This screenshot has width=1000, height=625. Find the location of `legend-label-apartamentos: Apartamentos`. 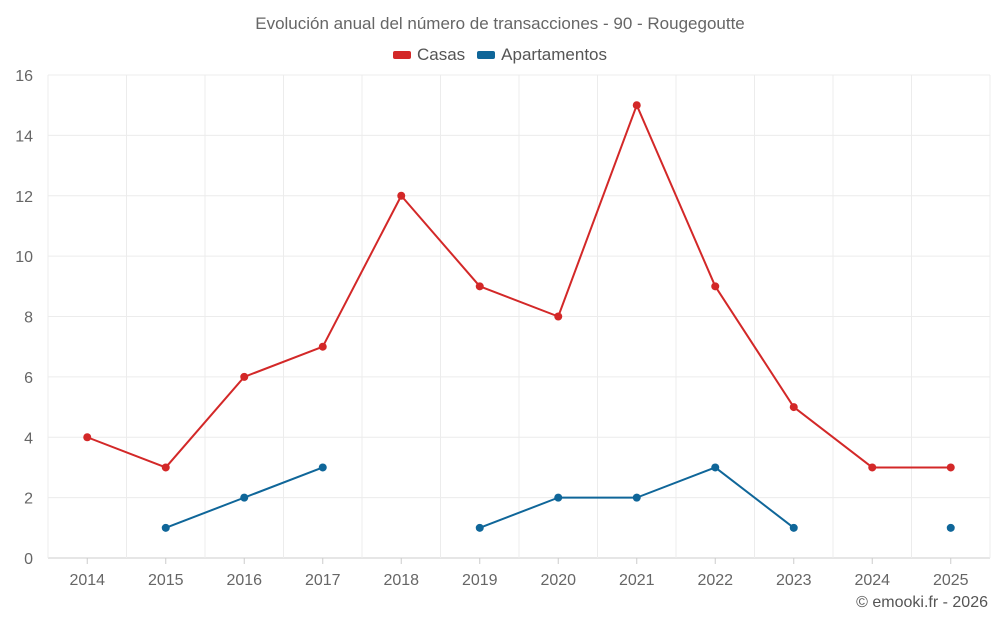

legend-label-apartamentos: Apartamentos is located at coordinates (554, 54).